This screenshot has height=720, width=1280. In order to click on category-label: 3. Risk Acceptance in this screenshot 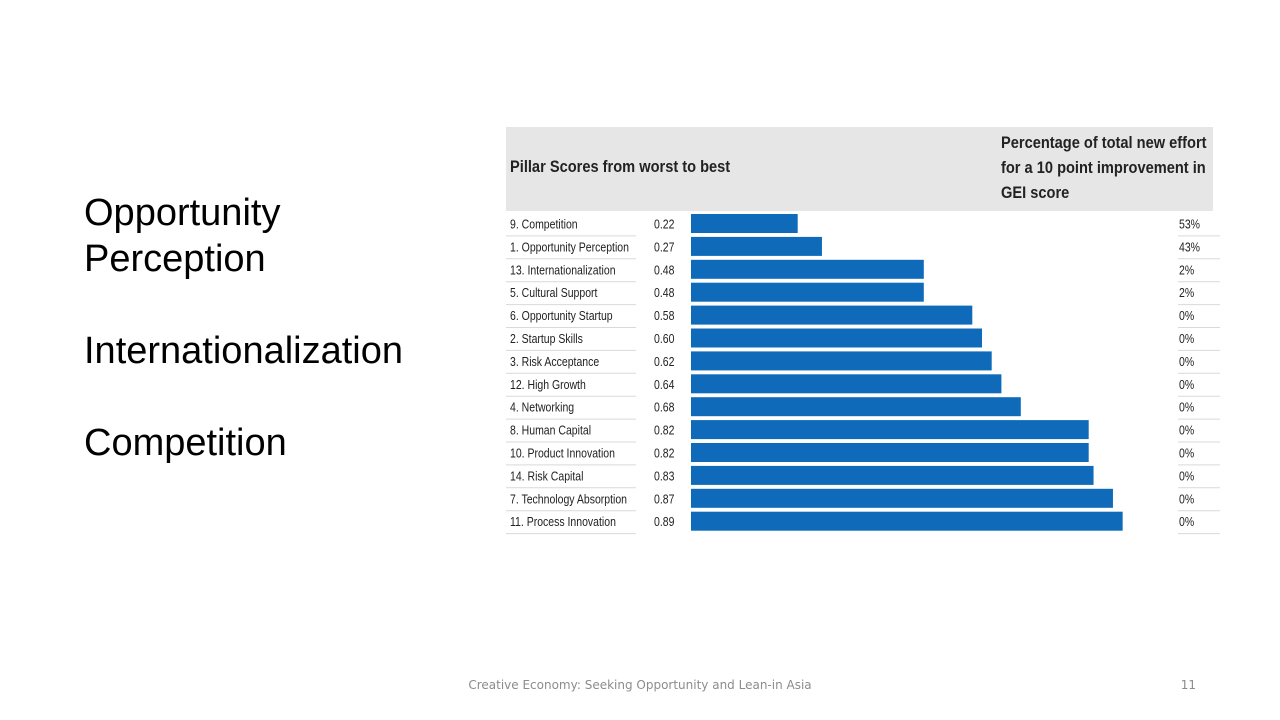, I will do `click(554, 362)`.